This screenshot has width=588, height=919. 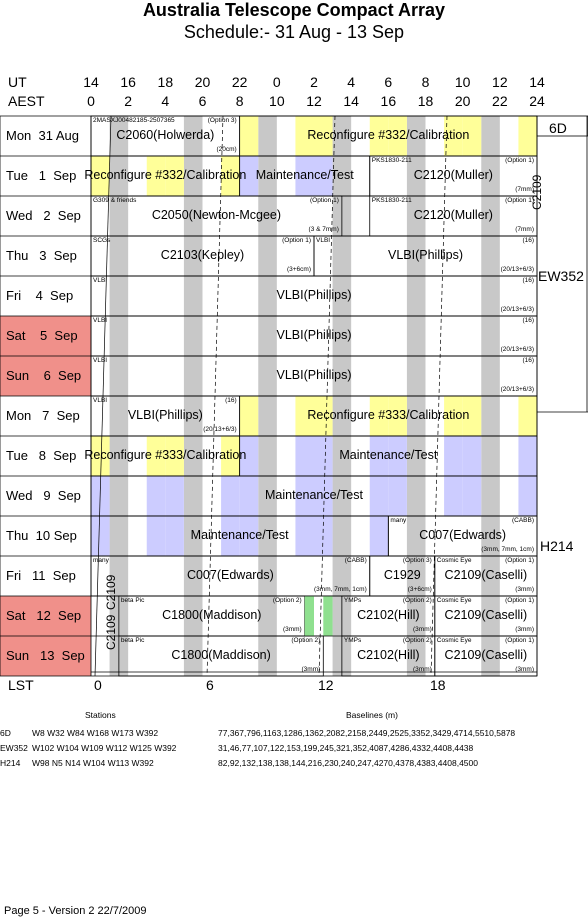 What do you see at coordinates (402, 575) in the screenshot?
I see `event-title: C1929` at bounding box center [402, 575].